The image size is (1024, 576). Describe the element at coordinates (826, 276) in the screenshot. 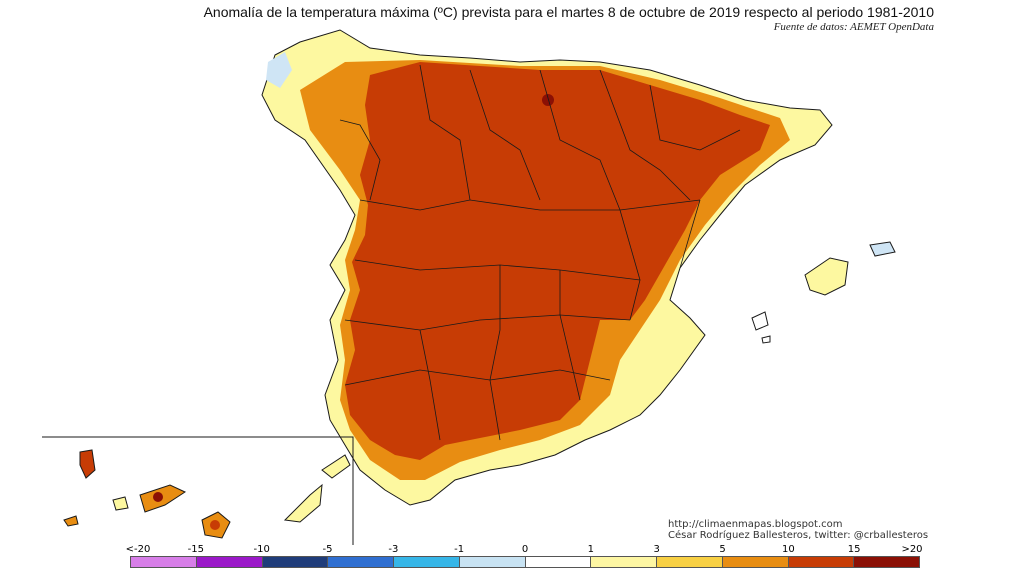

I see `island-mallorca` at that location.